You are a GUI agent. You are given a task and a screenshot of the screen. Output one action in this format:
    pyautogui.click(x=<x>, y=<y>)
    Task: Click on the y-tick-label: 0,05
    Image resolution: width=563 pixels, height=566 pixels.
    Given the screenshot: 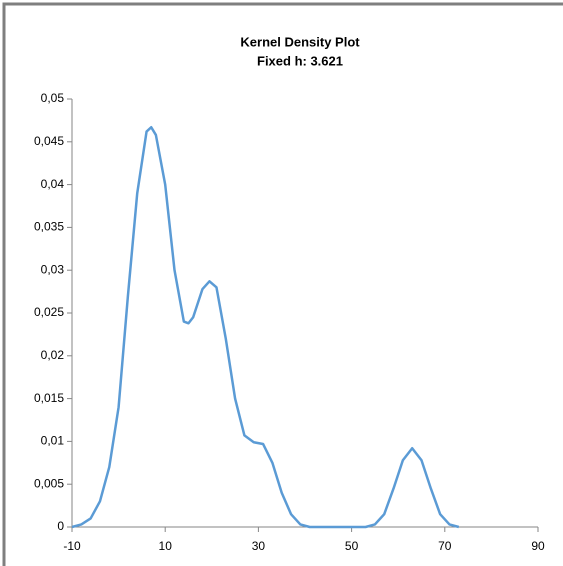 What is the action you would take?
    pyautogui.click(x=53, y=98)
    